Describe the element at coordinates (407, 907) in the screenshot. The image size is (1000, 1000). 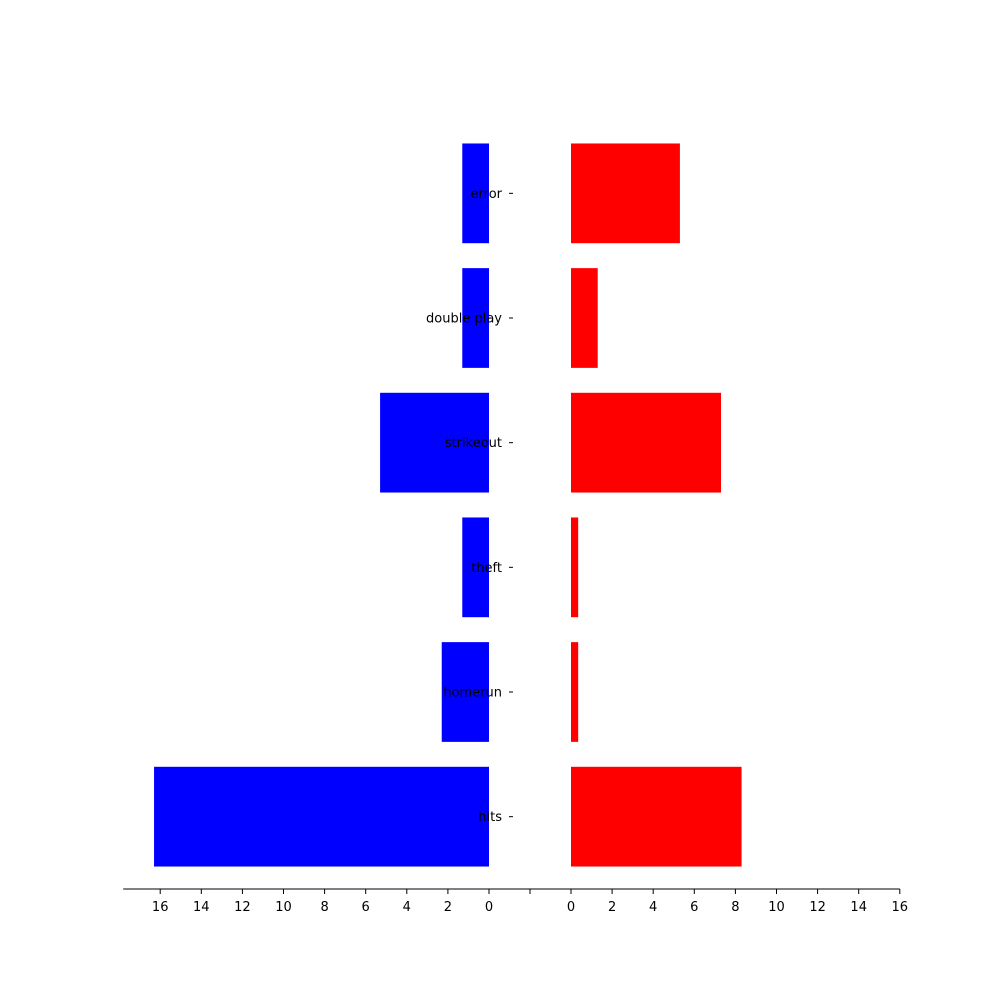
I see `left-x-tick-label: 4` at that location.